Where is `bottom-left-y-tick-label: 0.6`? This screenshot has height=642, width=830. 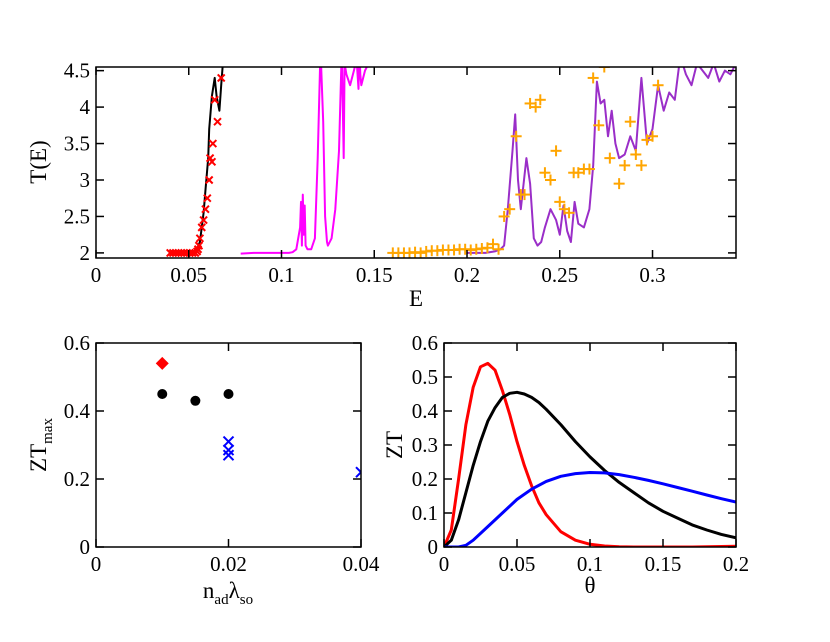 bottom-left-y-tick-label: 0.6 is located at coordinates (77, 343).